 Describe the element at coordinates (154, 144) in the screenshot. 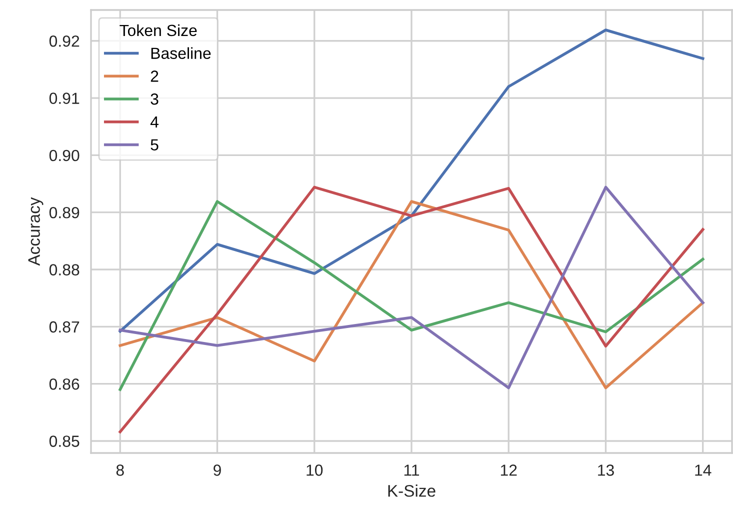

I see `legend-label: 5` at that location.